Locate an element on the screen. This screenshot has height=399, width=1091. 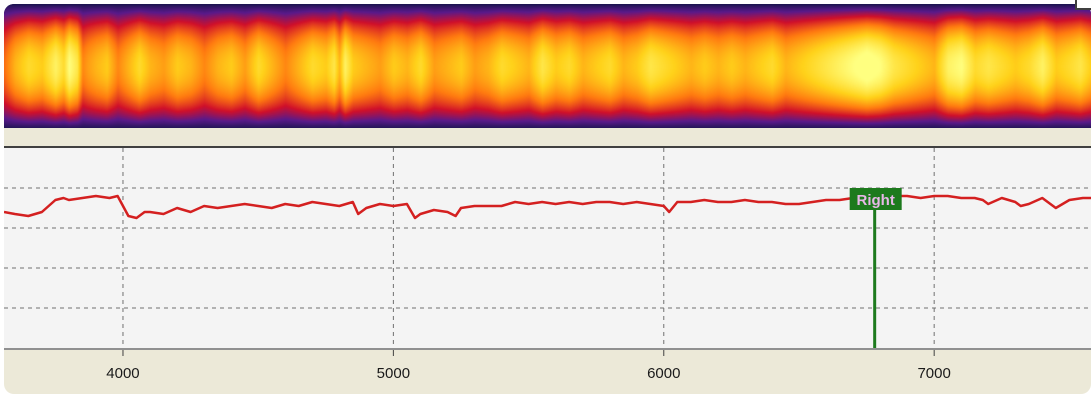
marker-label-box is located at coordinates (875, 199).